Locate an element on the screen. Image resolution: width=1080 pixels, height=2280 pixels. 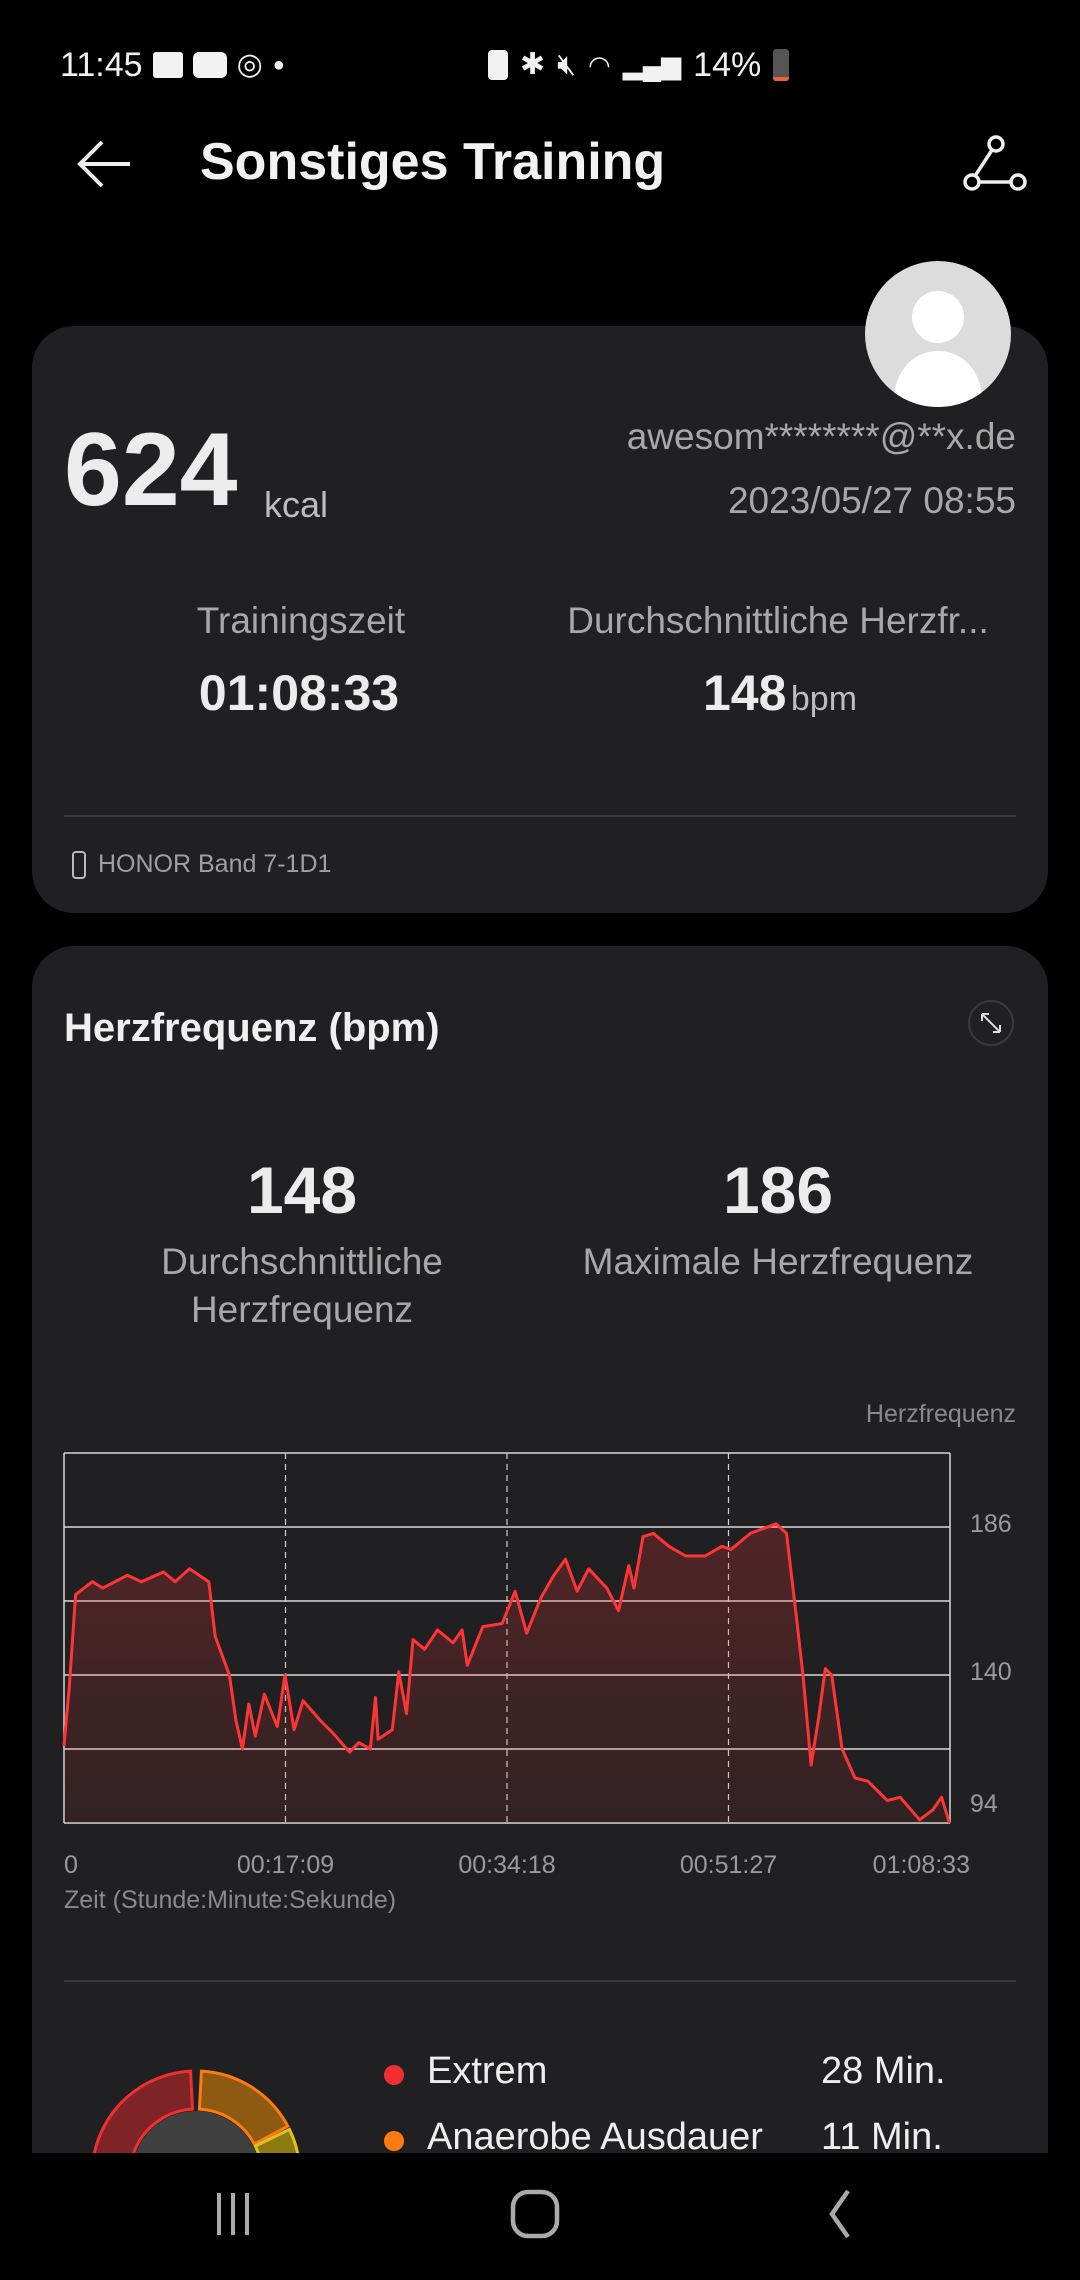
x-tick-label: 0 is located at coordinates (71, 1865).